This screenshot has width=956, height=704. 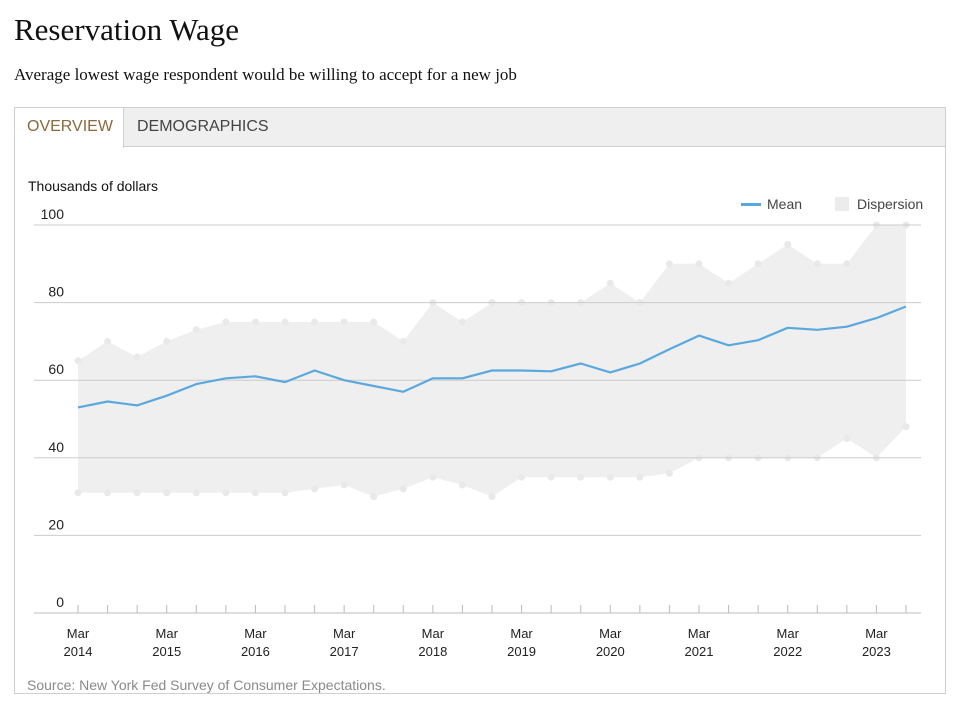 What do you see at coordinates (166, 651) in the screenshot?
I see `x-tick-year: 2015` at bounding box center [166, 651].